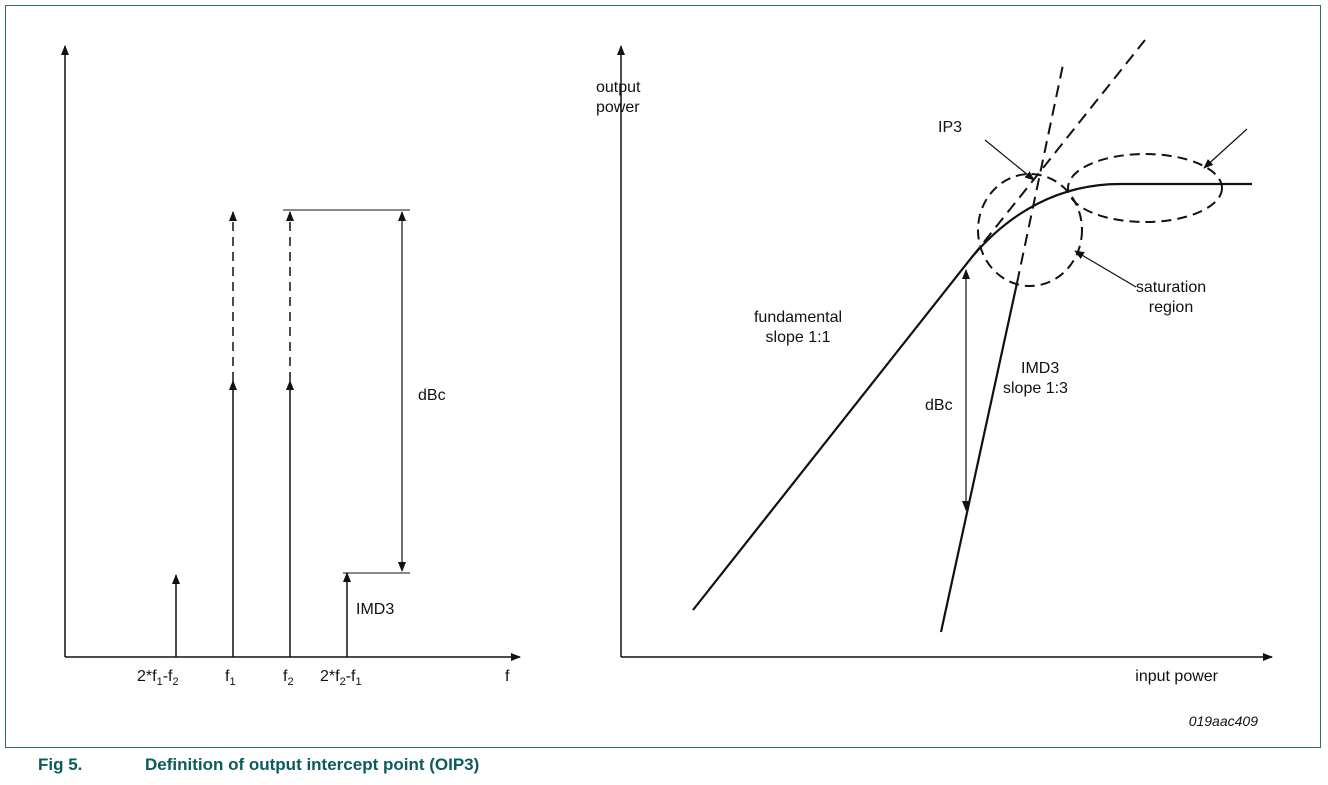 Image resolution: width=1328 pixels, height=785 pixels. Describe the element at coordinates (230, 678) in the screenshot. I see `tick-label-f1: f1` at that location.